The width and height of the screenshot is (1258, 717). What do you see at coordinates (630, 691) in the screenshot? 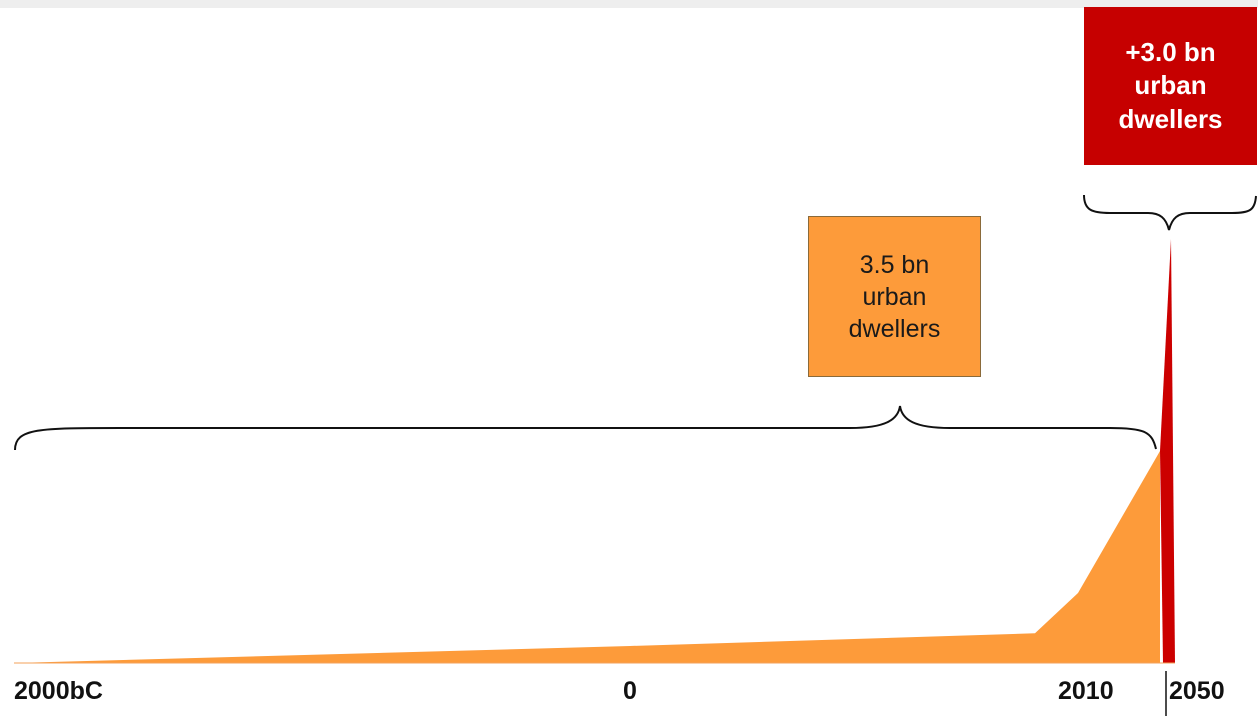
I see `x-tick-label-0: 0` at bounding box center [630, 691].